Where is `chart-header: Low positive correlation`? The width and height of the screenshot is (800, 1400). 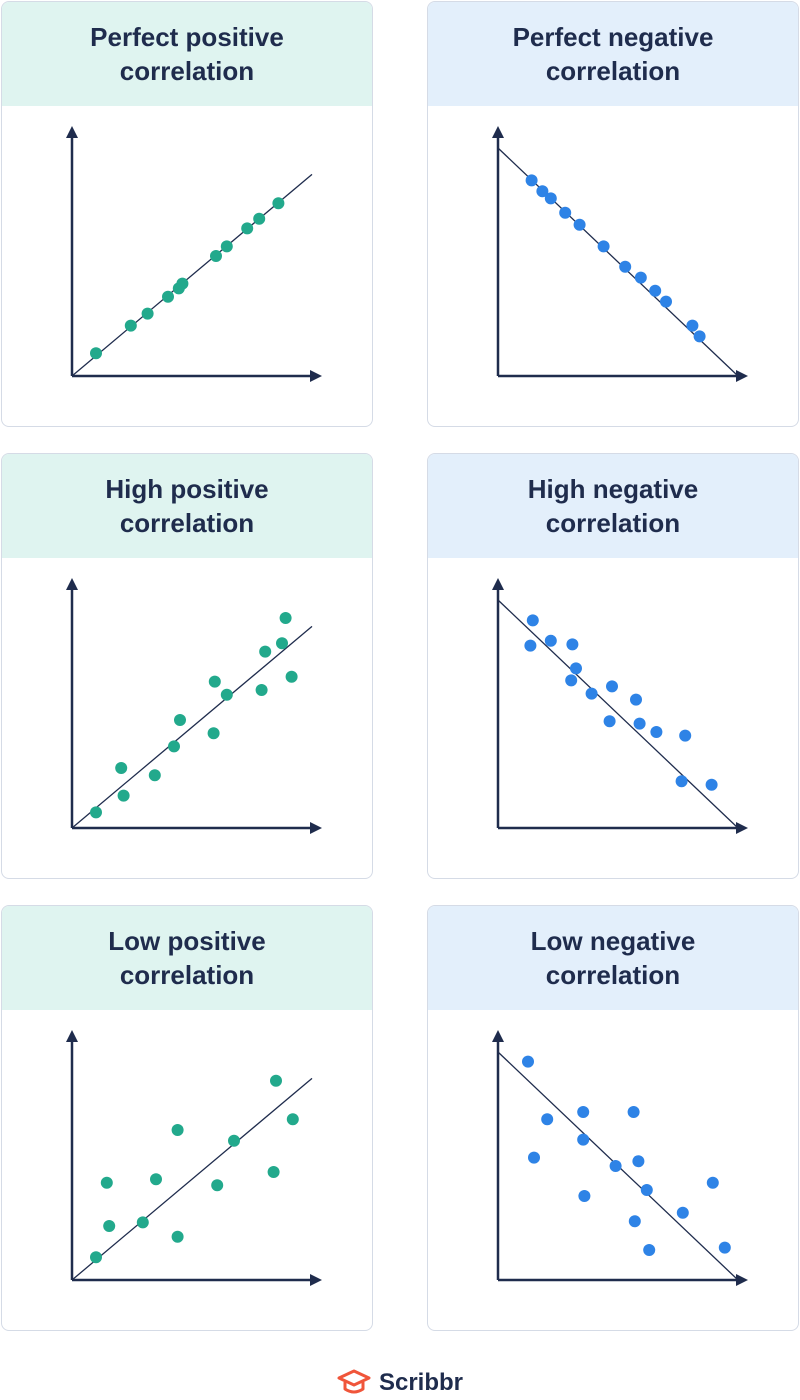 chart-header: Low positive correlation is located at coordinates (187, 958).